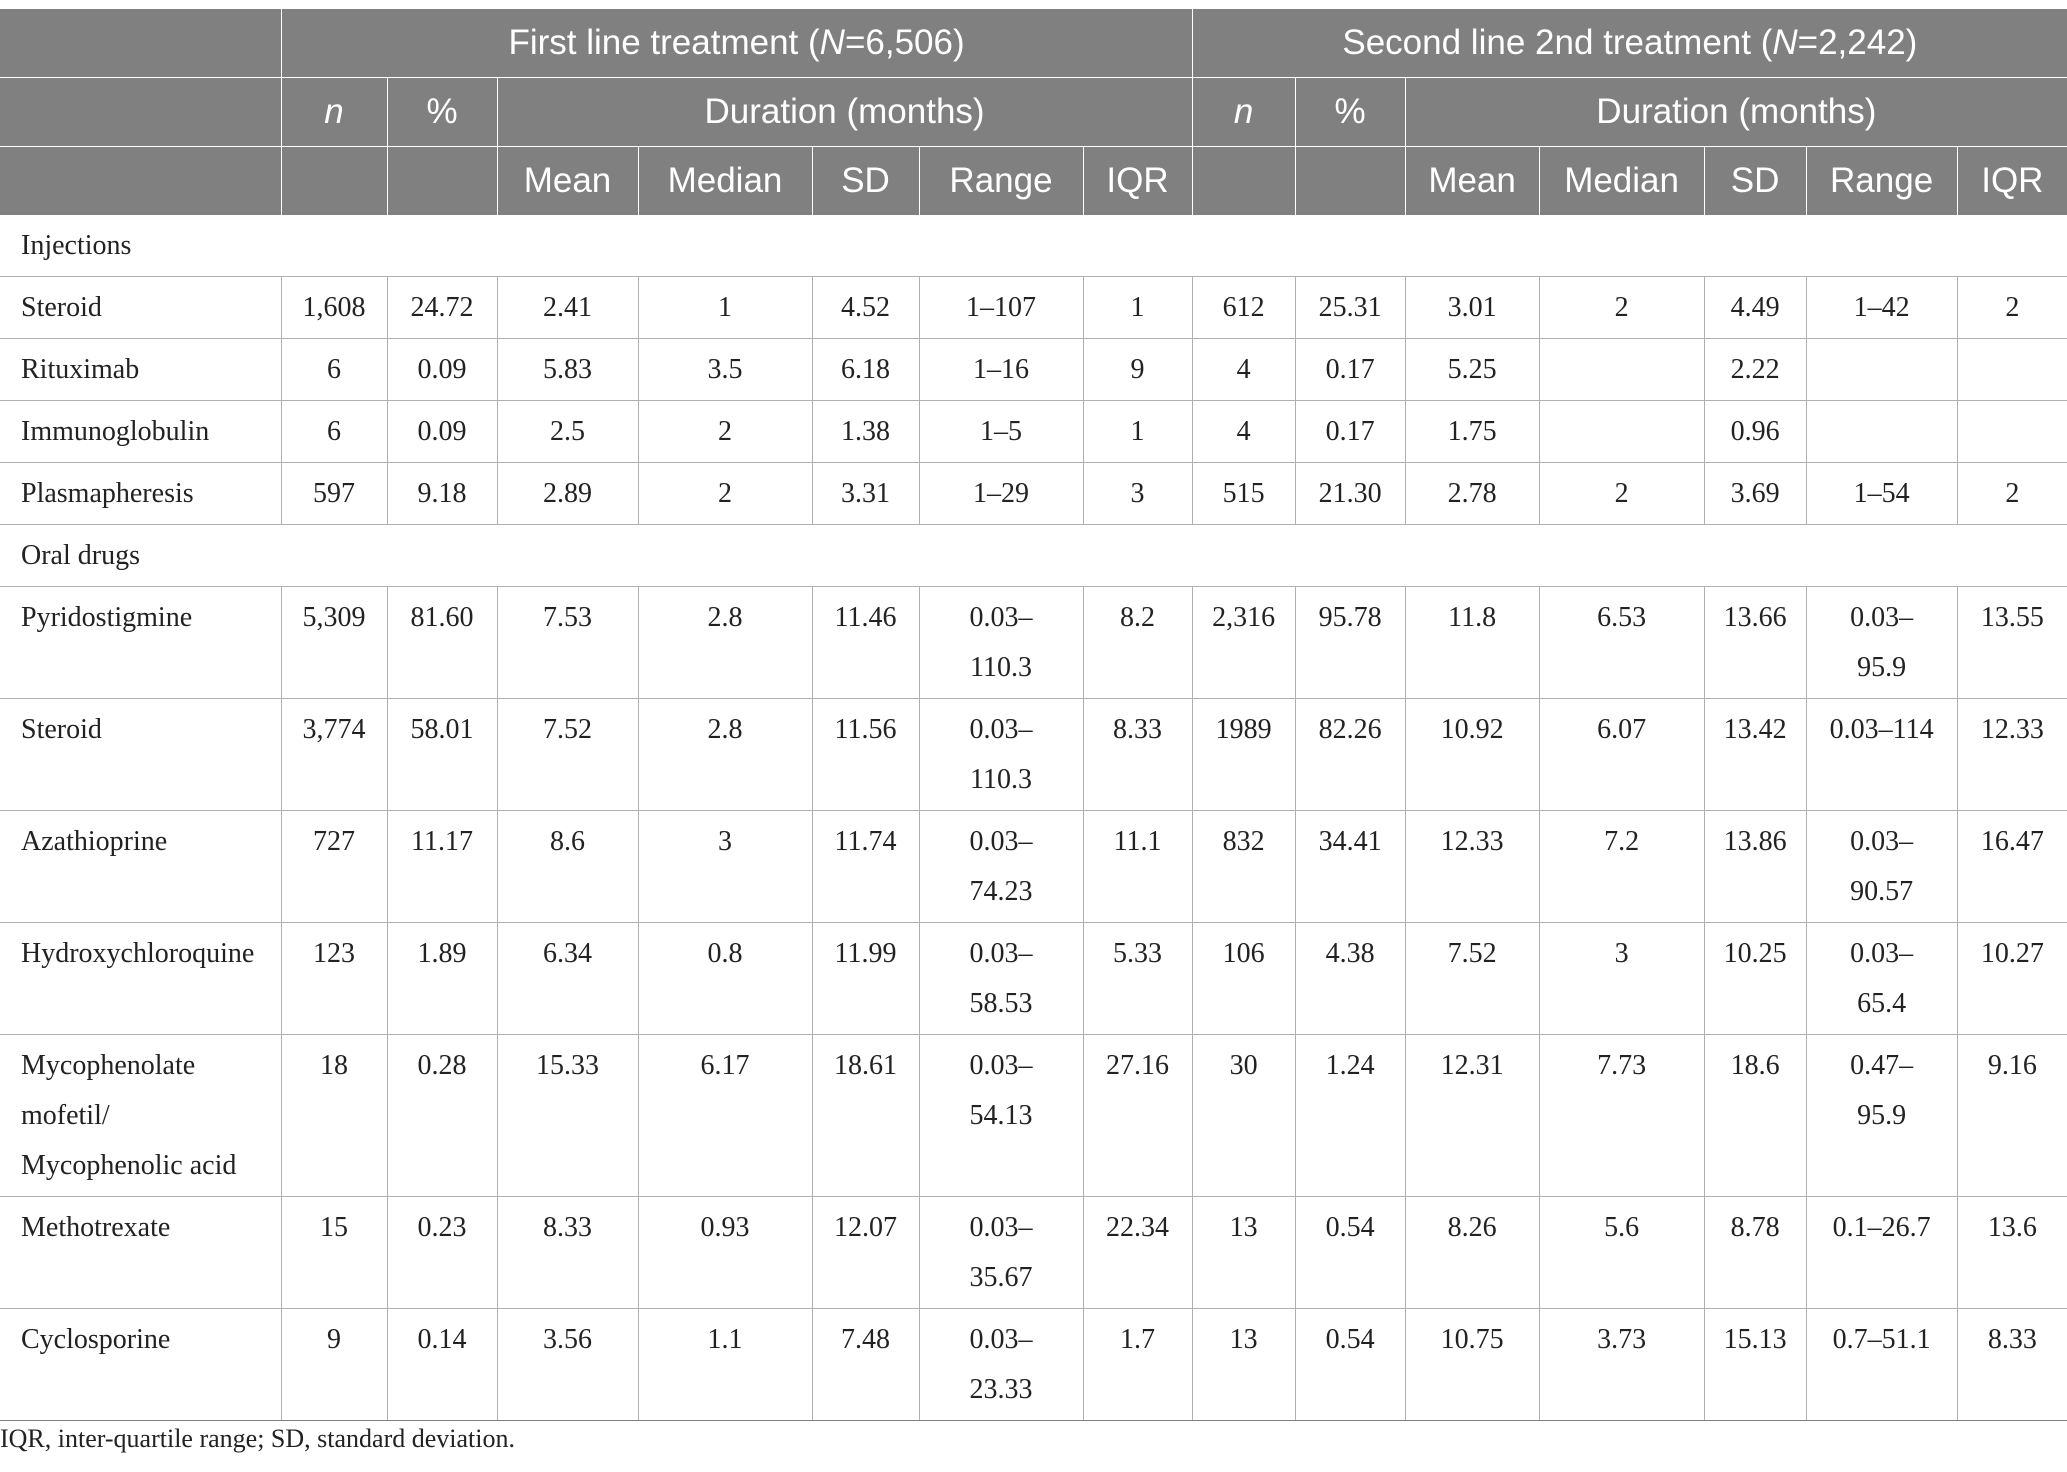 This screenshot has width=2067, height=1472. I want to click on drug-name-cell: Methotrexate, so click(140, 1252).